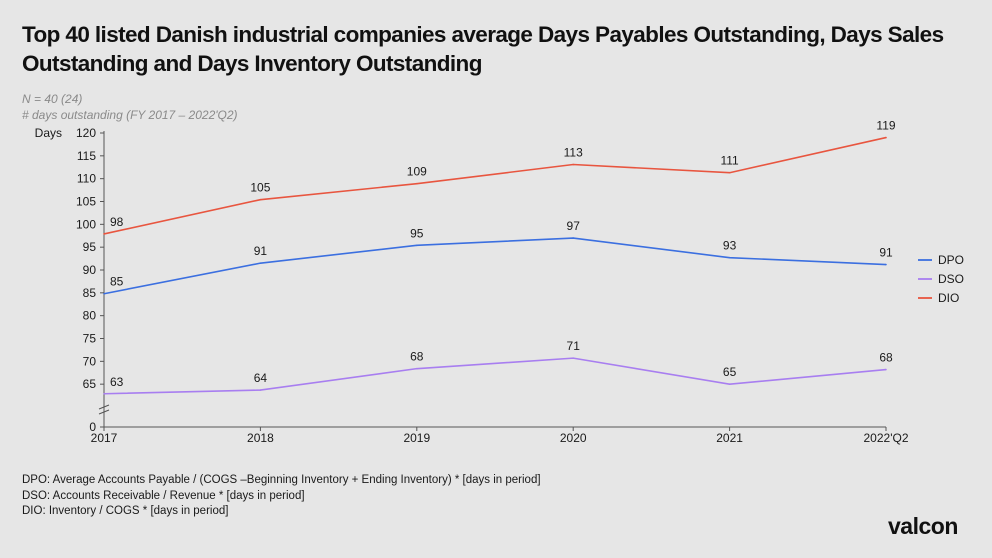  I want to click on data-label-dio: 111, so click(729, 161).